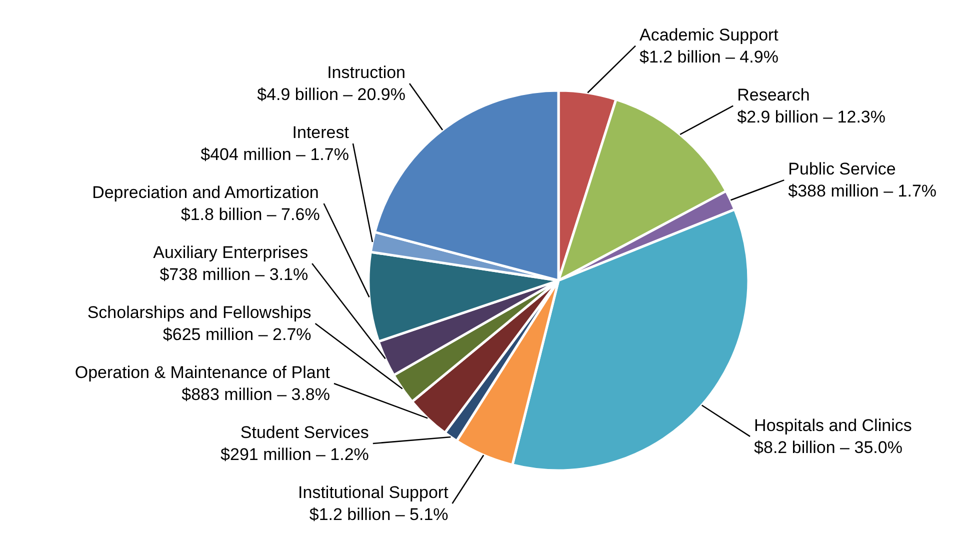 The height and width of the screenshot is (533, 961). What do you see at coordinates (373, 503) in the screenshot?
I see `slice-label: Institutional Support $1.2 billion – 5.1%` at bounding box center [373, 503].